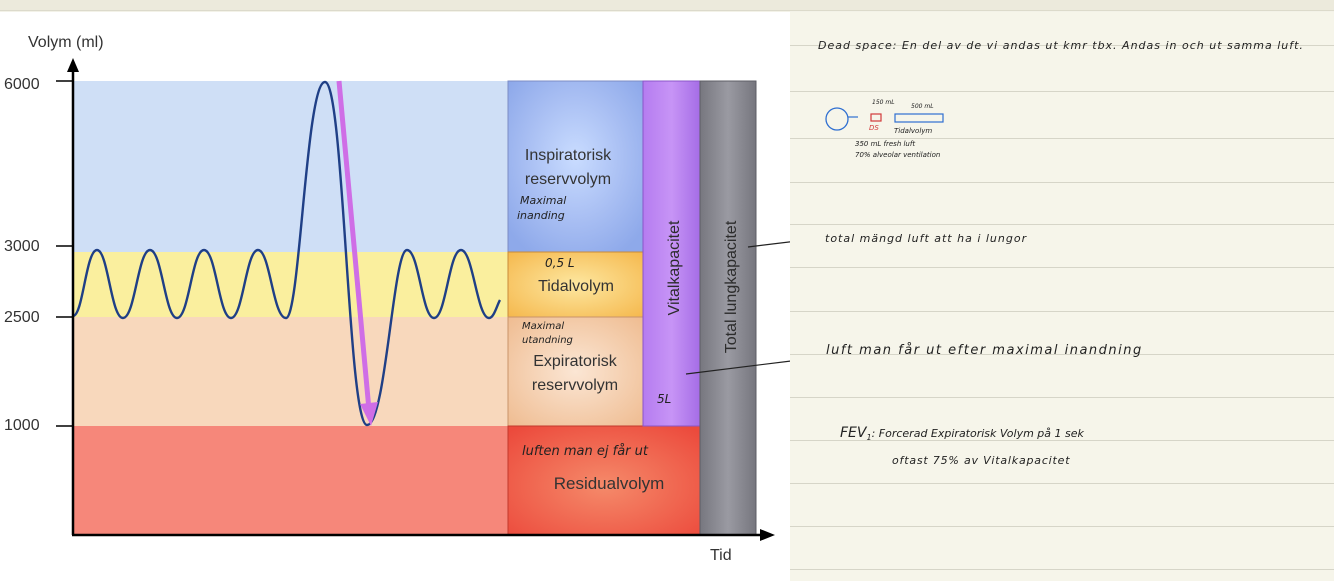 The width and height of the screenshot is (1334, 581). I want to click on x-axis-label: Tid, so click(721, 555).